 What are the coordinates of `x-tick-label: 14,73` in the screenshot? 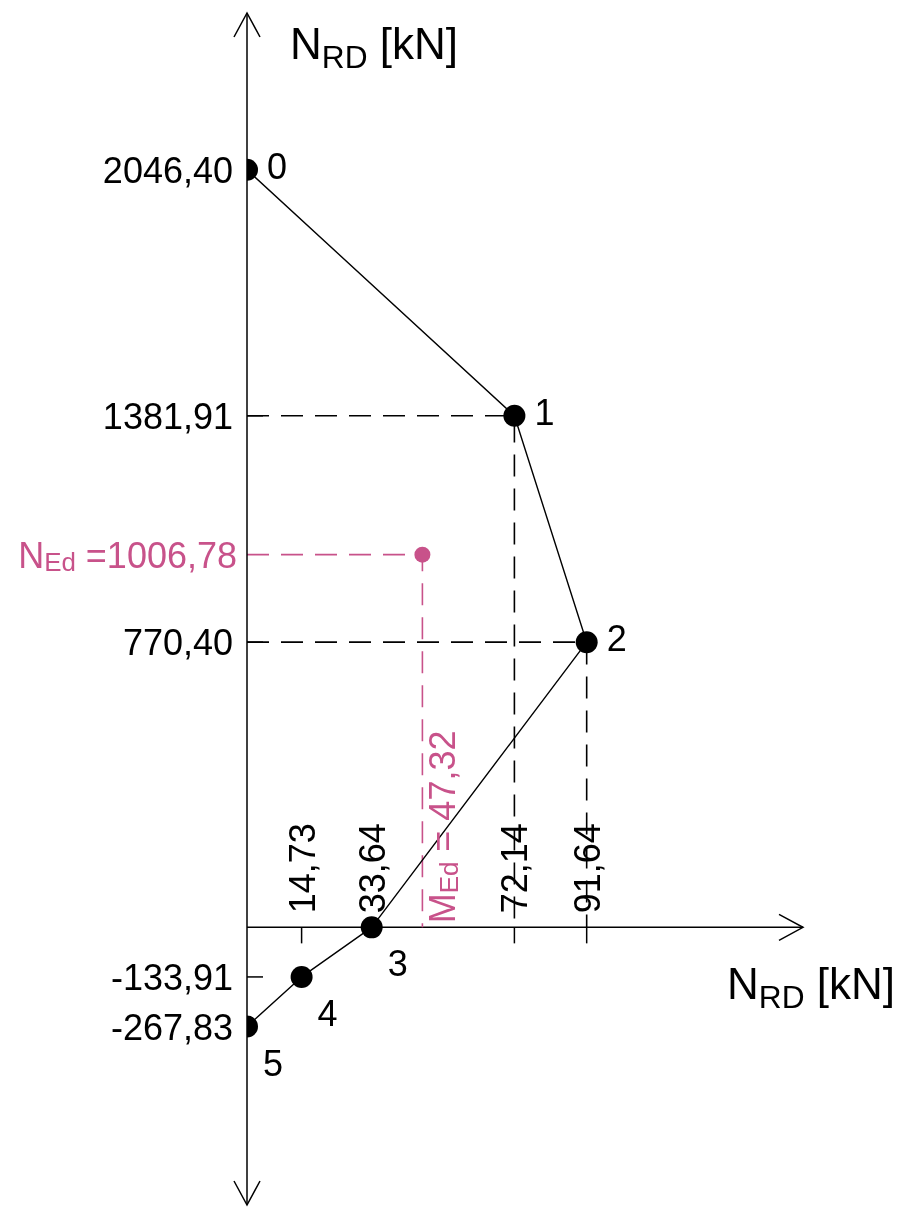 It's located at (302, 868).